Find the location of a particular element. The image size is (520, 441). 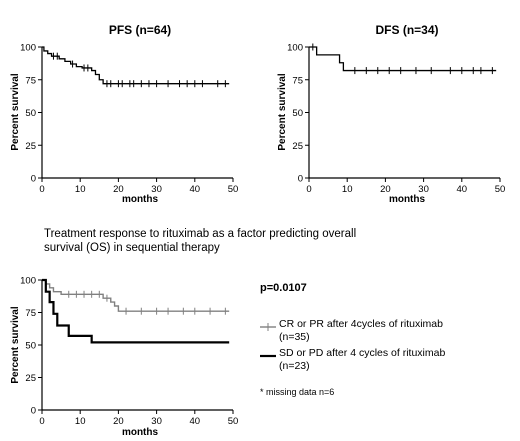

dfs-x-axis-label: months is located at coordinates (407, 199).